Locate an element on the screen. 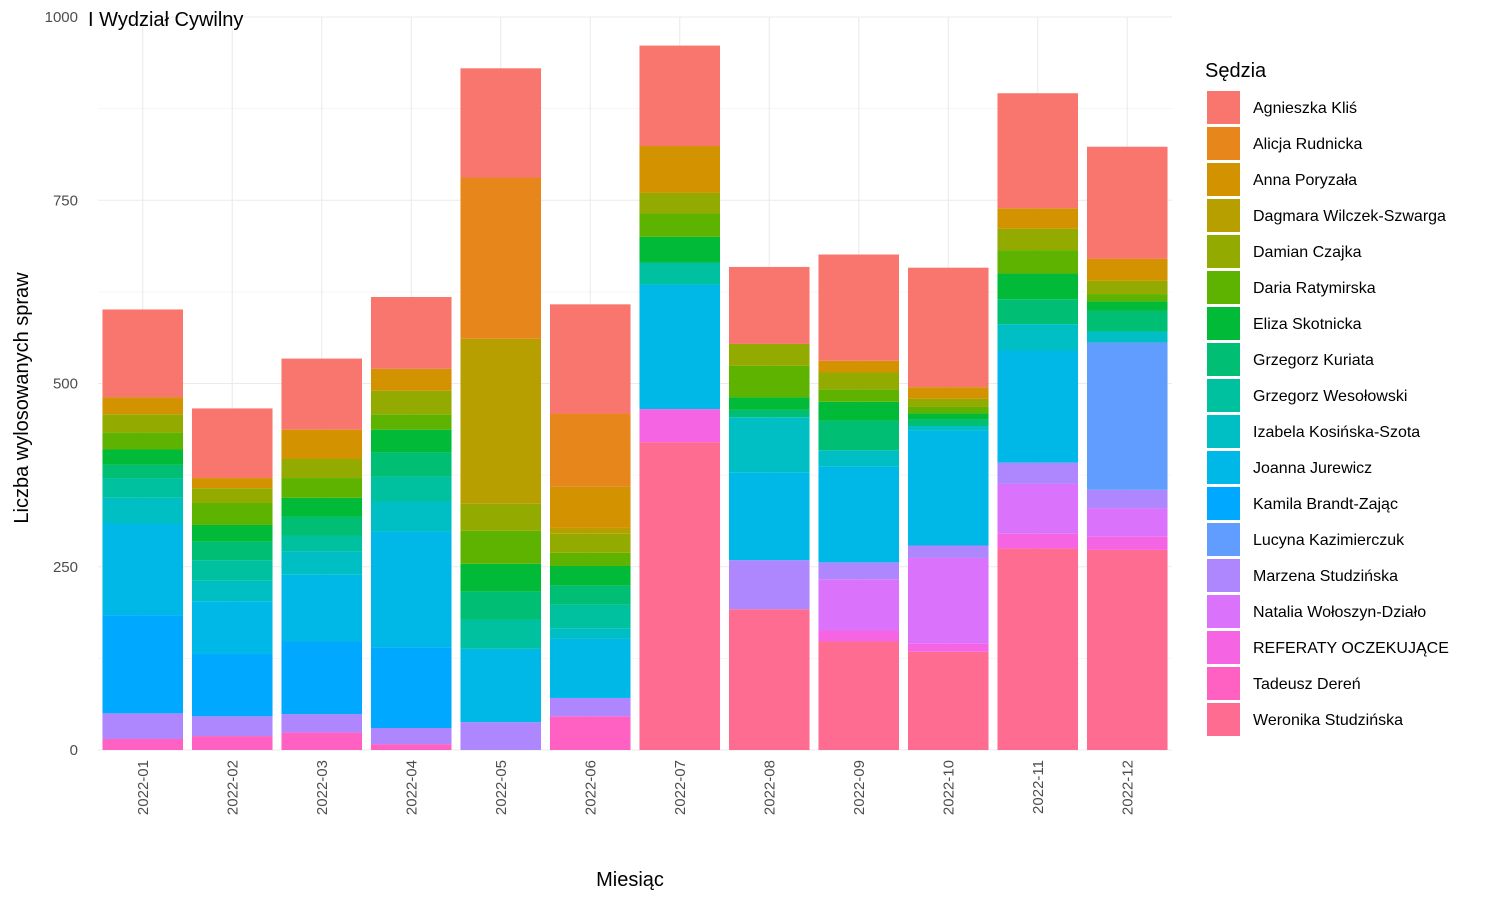 This screenshot has height=900, width=1500. y-axis-ticks: 0 250 500 750 1000 is located at coordinates (61, 384).